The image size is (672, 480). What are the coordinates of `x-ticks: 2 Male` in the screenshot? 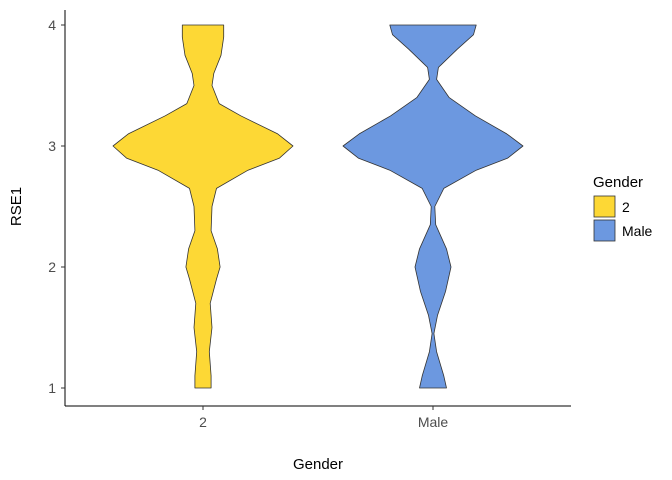 It's located at (323, 418).